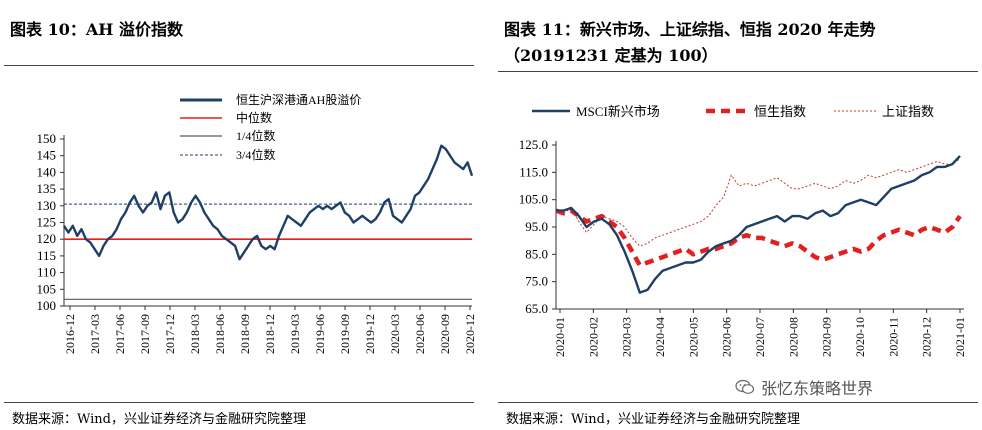  I want to click on left-source-note: 数据来源：Wind，兴业证券经济与金融研究院整理, so click(159, 419).